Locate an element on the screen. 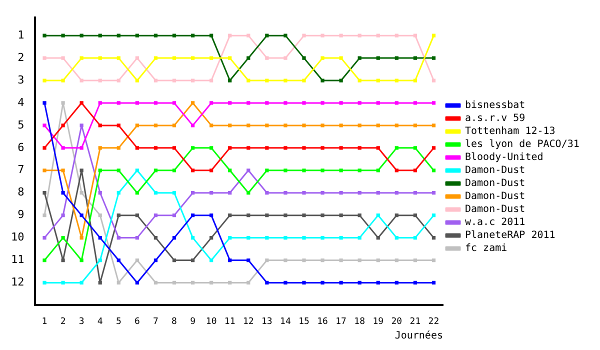 This screenshot has width=600, height=350. x-tick-label: 22 is located at coordinates (434, 321).